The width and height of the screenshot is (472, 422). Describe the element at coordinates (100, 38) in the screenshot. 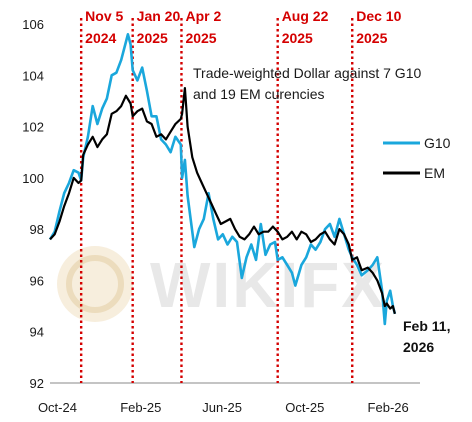

I see `event-label-year: 2024` at that location.